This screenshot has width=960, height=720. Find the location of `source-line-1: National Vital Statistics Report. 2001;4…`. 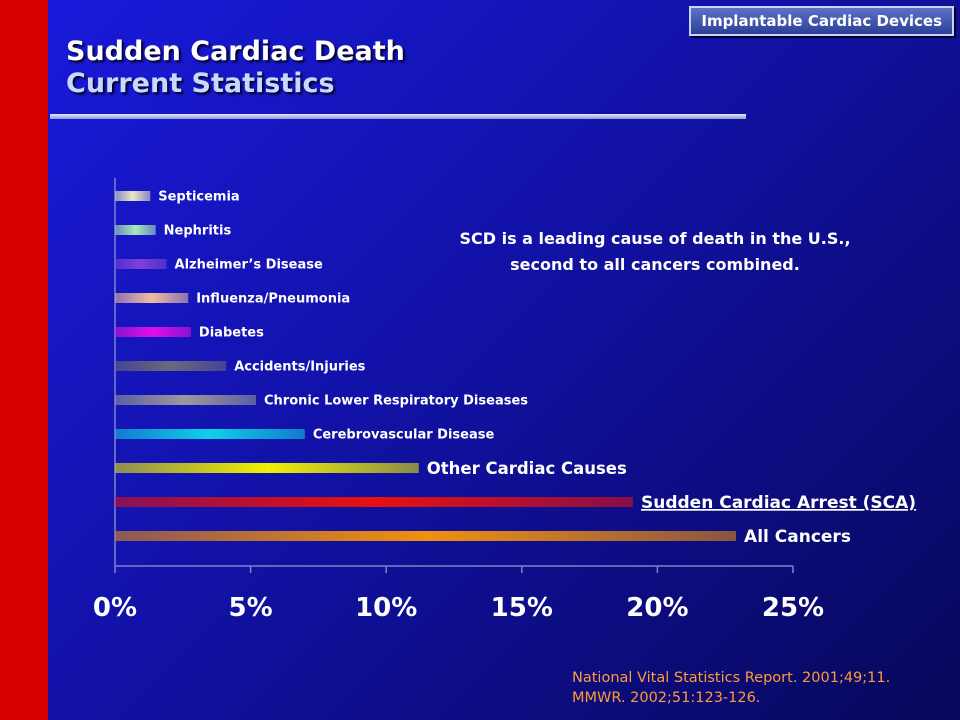

source-line-1: National Vital Statistics Report. 2001;4… is located at coordinates (731, 678).